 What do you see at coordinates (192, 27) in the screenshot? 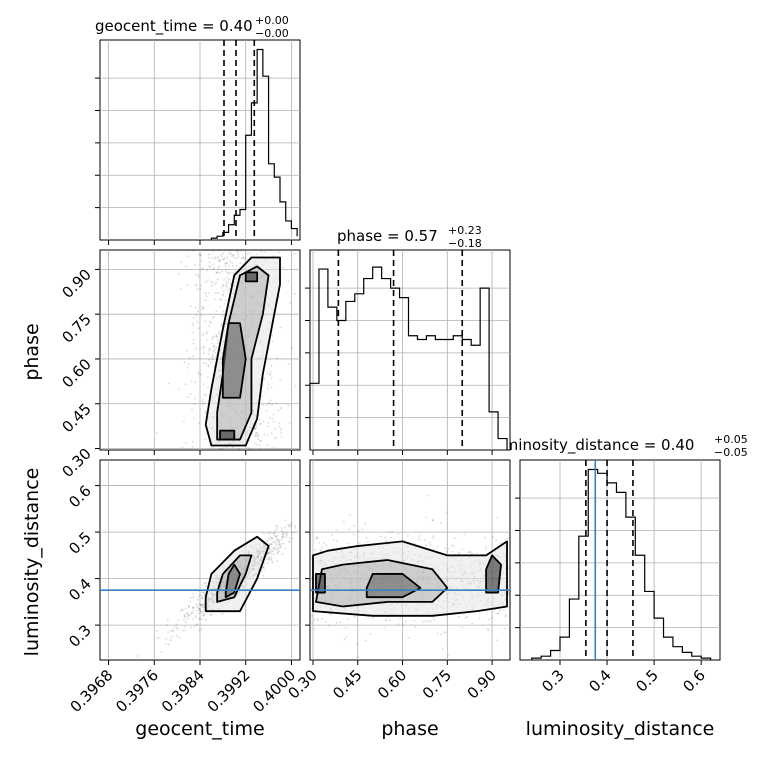
I see `title-geocent-time: geocent_time = 0.40 +0.00 −0.00` at bounding box center [192, 27].